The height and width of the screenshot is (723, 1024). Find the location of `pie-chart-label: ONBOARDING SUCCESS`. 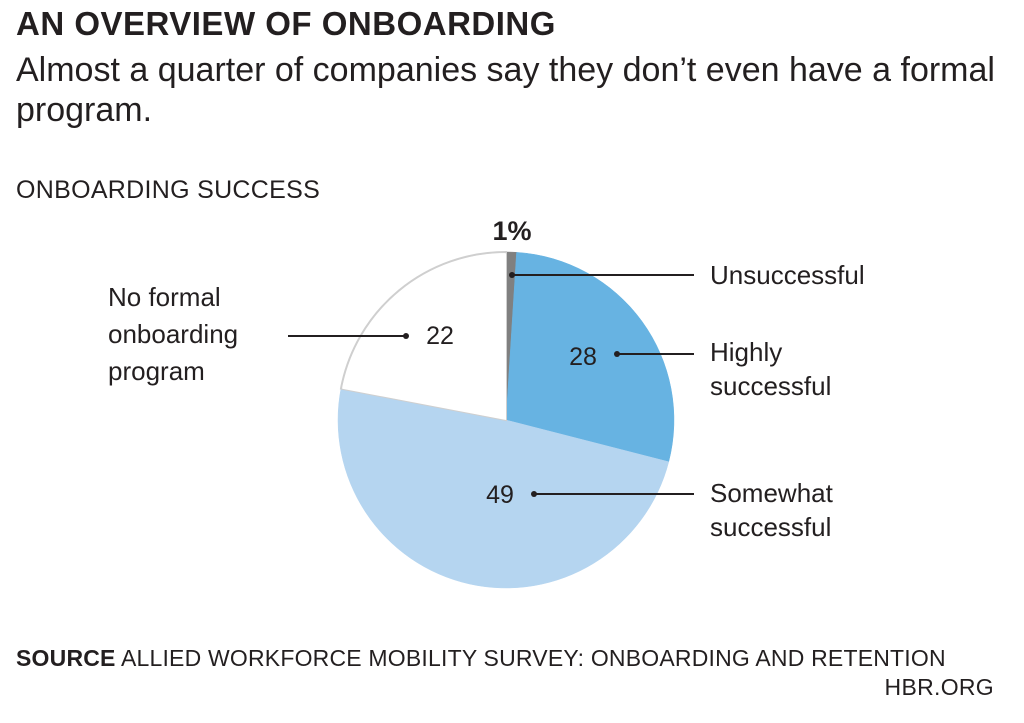

pie-chart-label: ONBOARDING SUCCESS is located at coordinates (168, 190).